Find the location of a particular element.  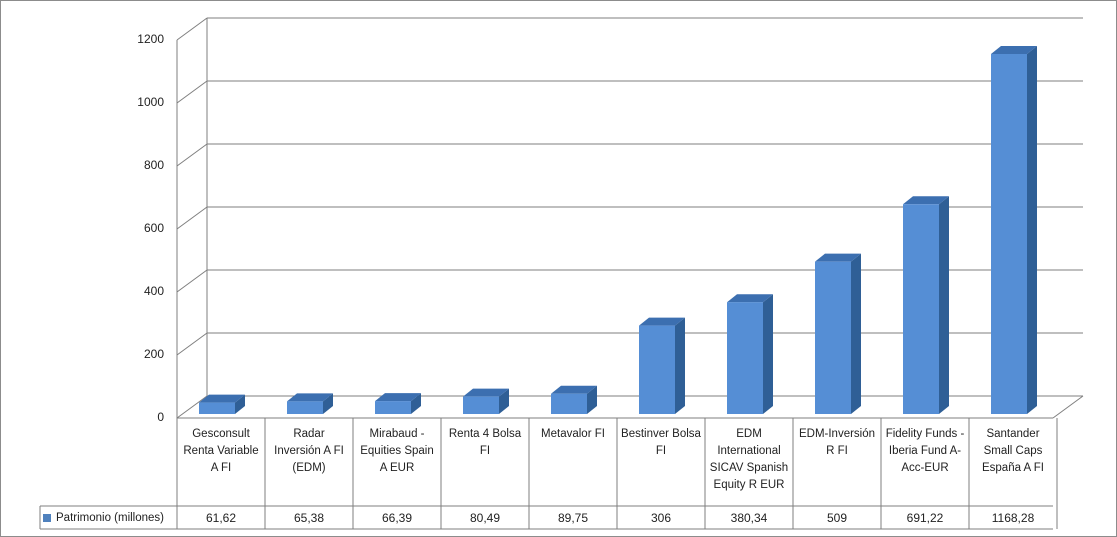

y-tick-label: 400 is located at coordinates (153, 291).